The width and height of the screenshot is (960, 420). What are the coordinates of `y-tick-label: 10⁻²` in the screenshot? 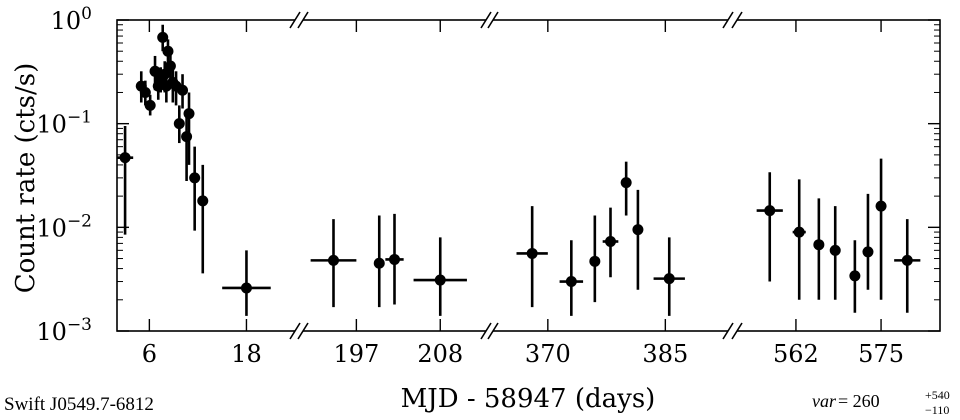 It's located at (64, 226).